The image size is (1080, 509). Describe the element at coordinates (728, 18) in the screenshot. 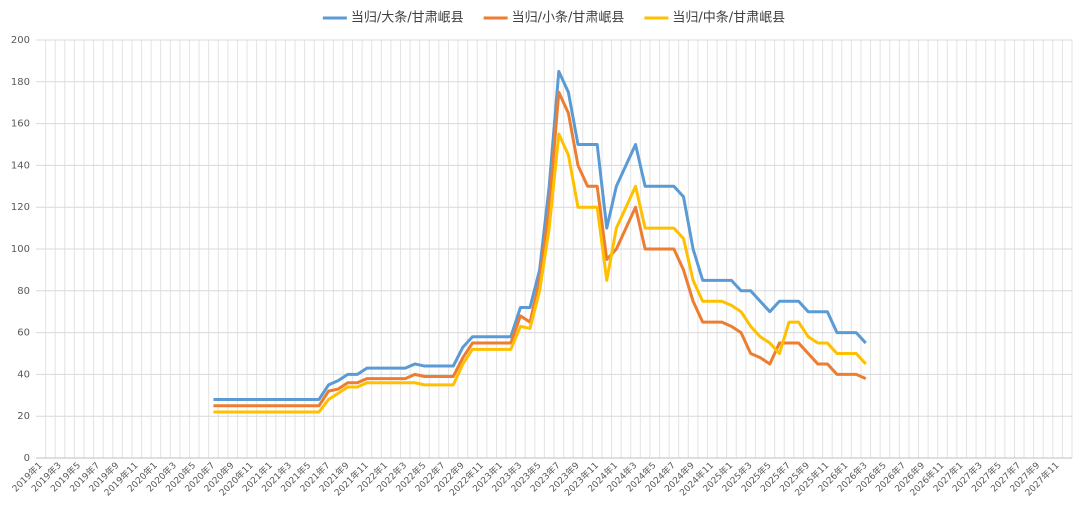

I see `legend-label: 当归/中条/甘肃岷县` at that location.